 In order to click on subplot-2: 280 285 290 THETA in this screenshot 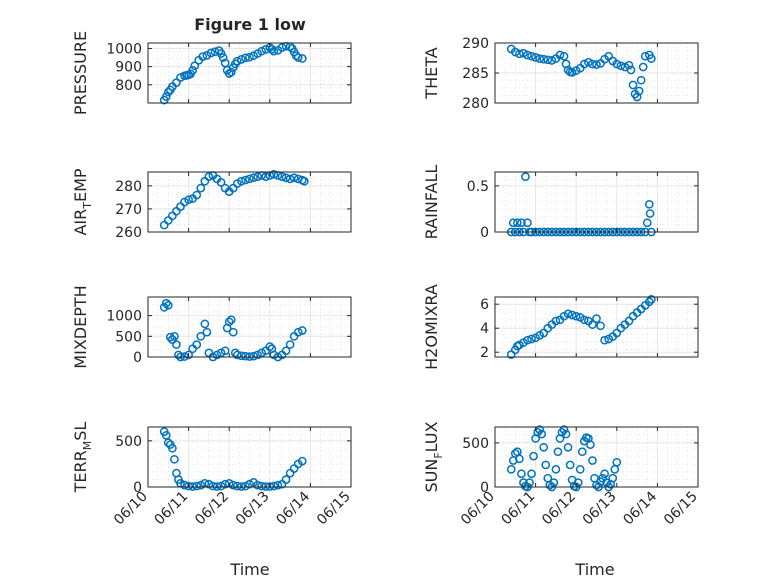, I will do `click(560, 74)`.